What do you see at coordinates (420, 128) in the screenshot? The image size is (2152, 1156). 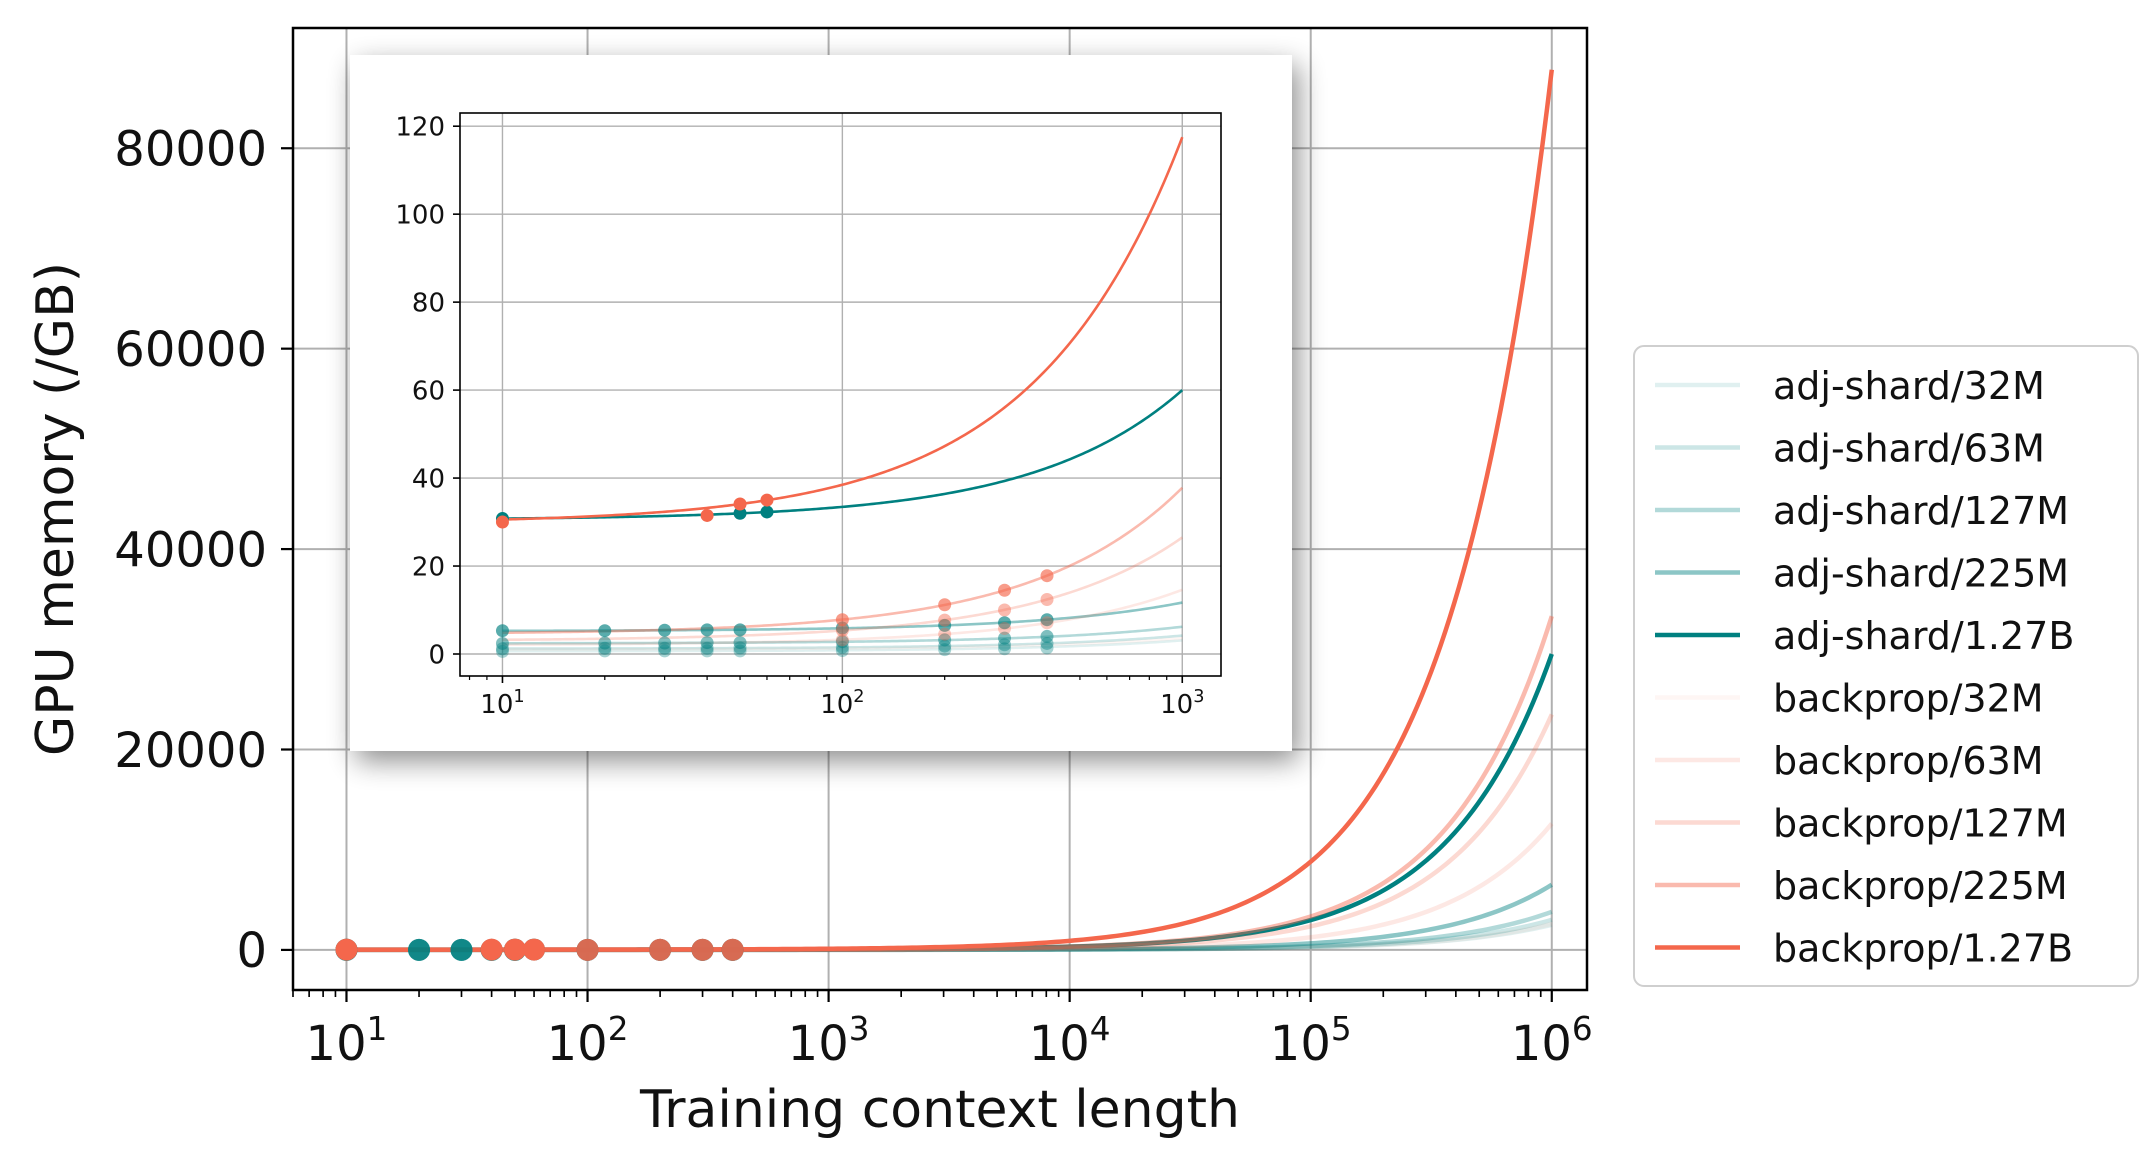 I see `inset-y-tick-label: 120` at bounding box center [420, 128].